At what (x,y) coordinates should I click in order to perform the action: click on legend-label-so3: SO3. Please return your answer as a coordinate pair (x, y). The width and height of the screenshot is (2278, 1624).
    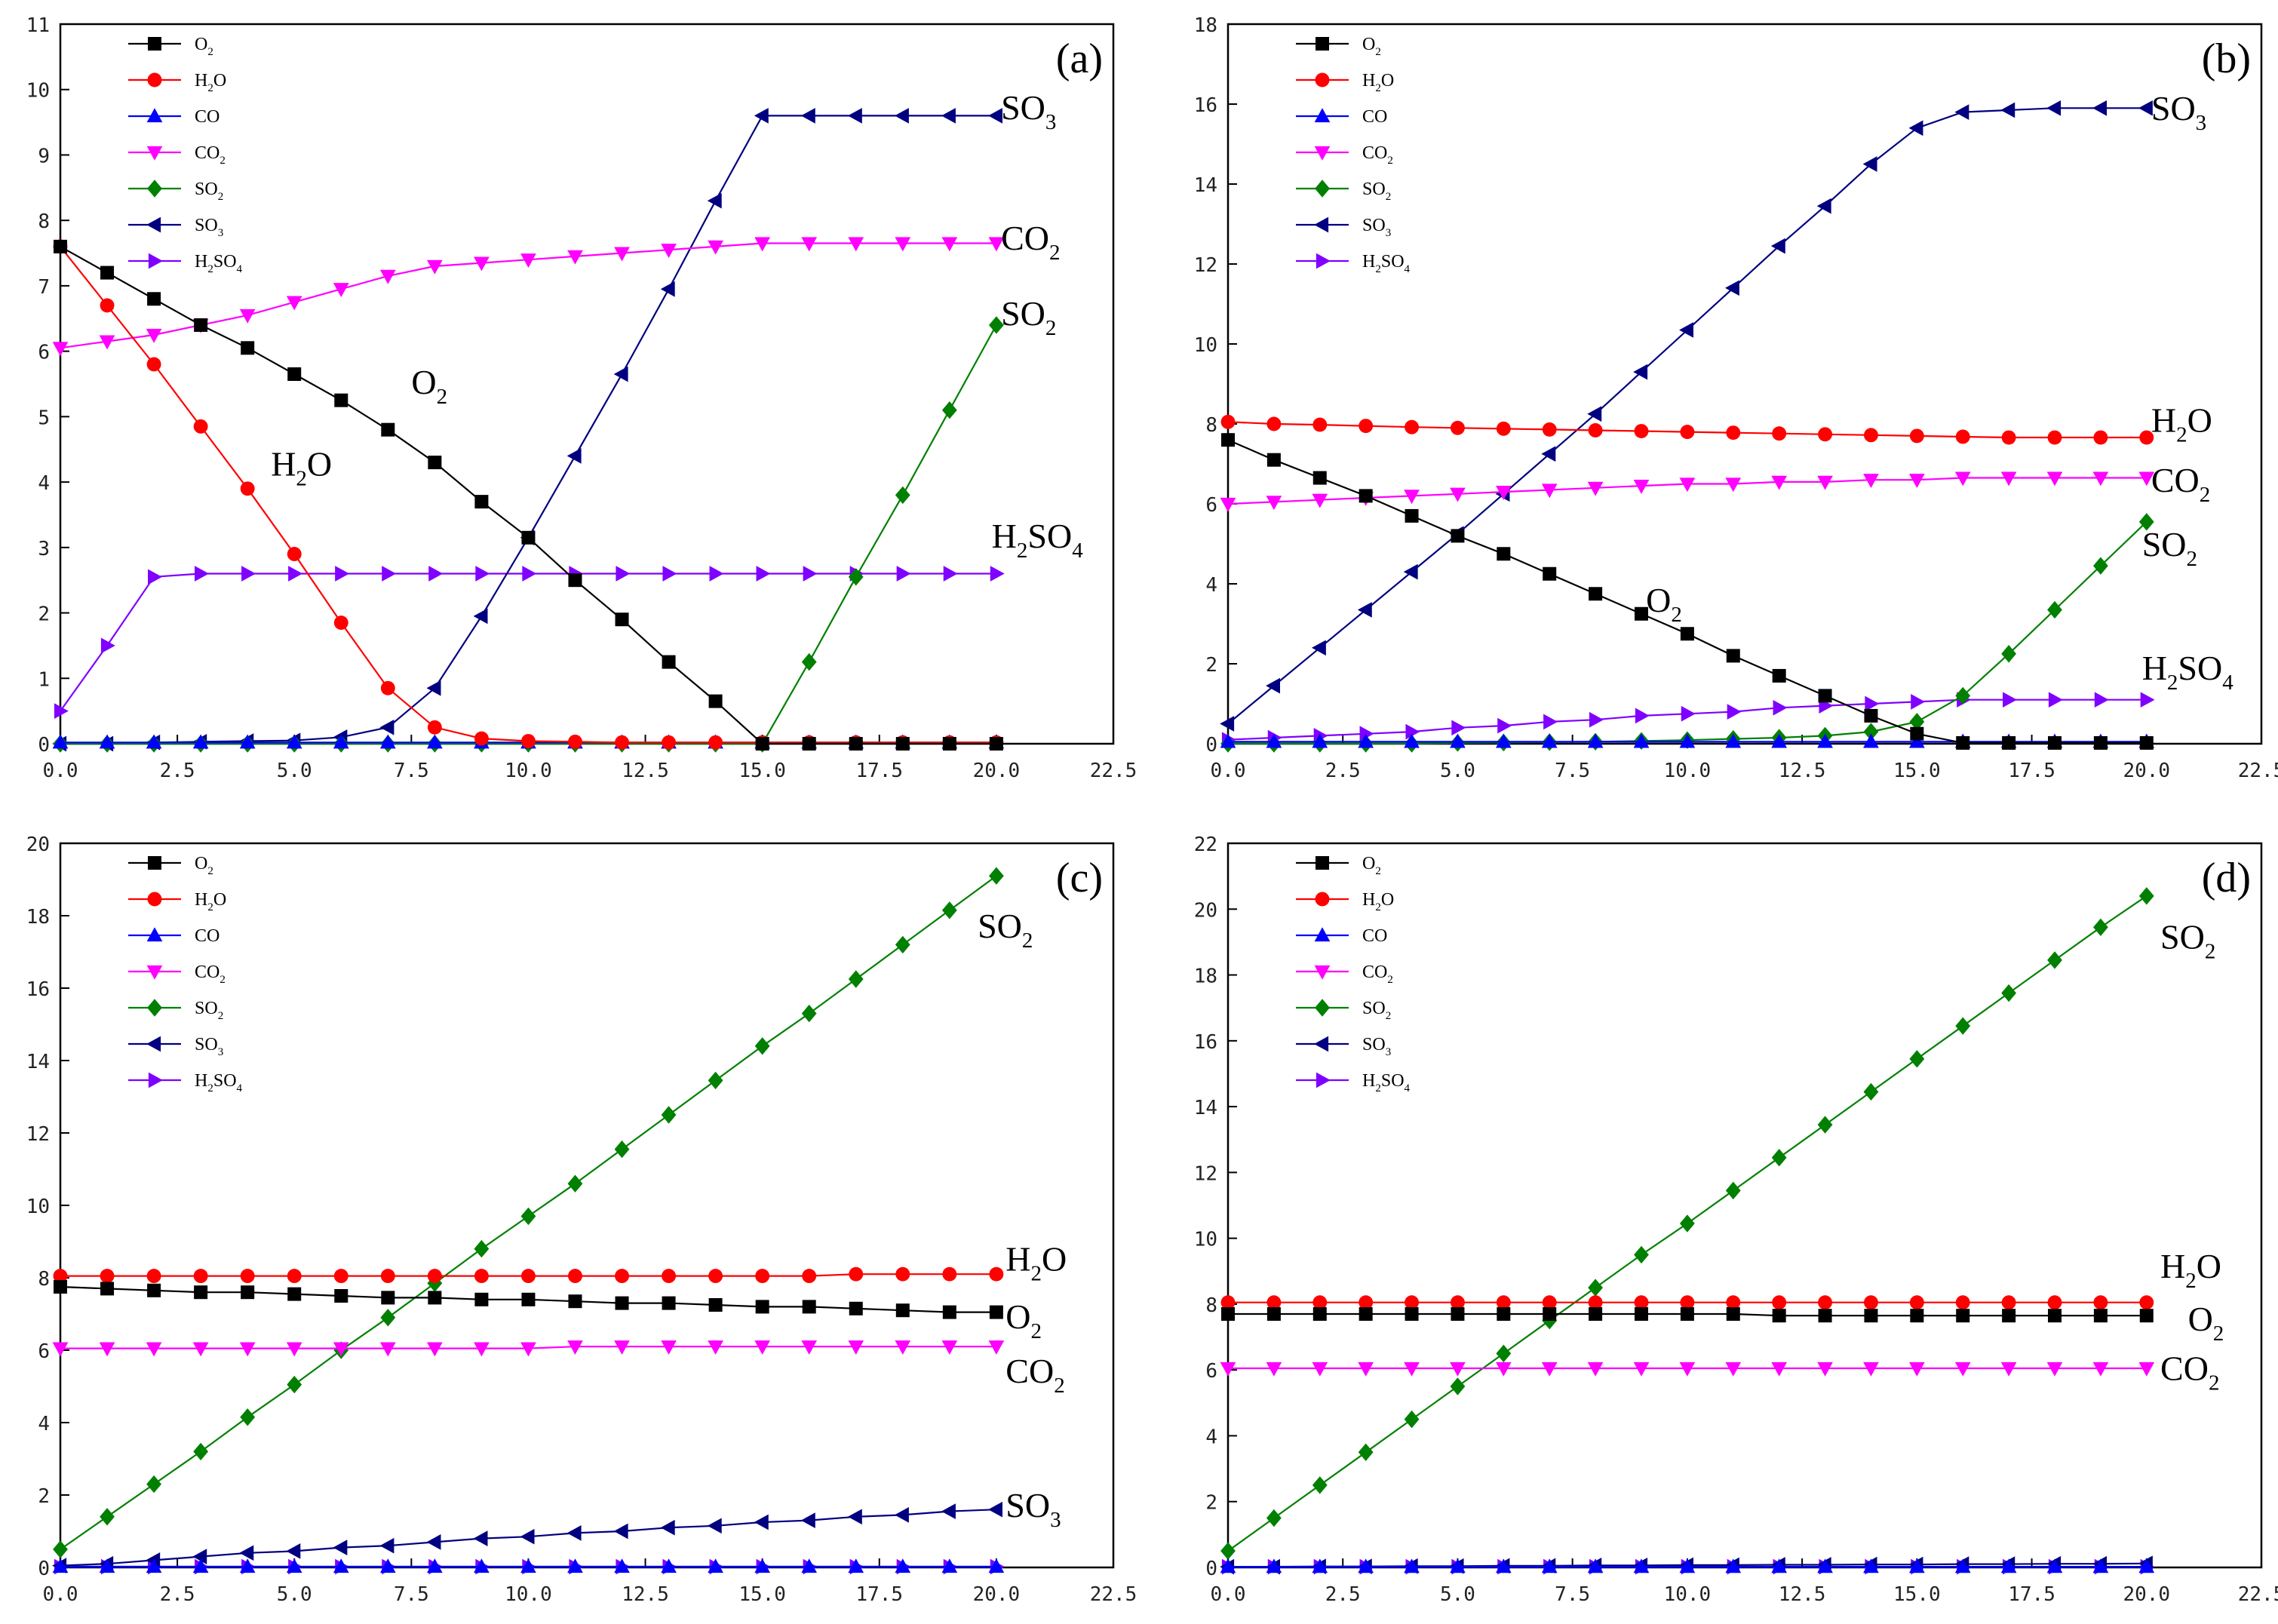
    Looking at the image, I should click on (209, 227).